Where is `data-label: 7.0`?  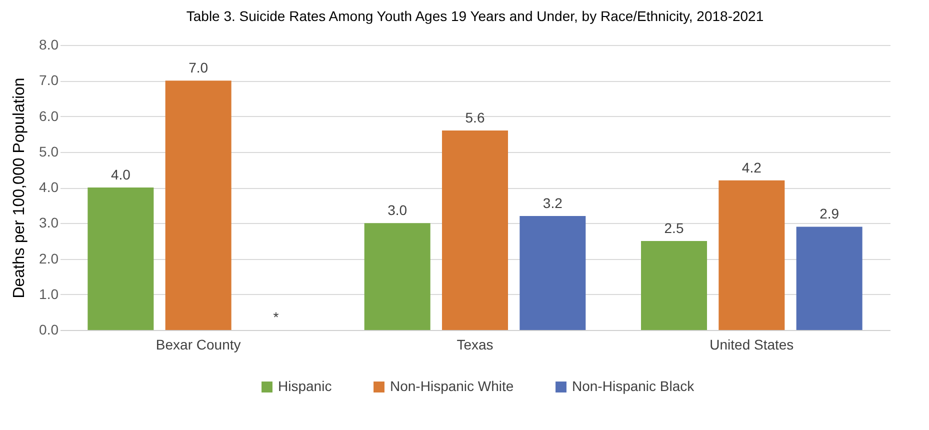 data-label: 7.0 is located at coordinates (198, 68).